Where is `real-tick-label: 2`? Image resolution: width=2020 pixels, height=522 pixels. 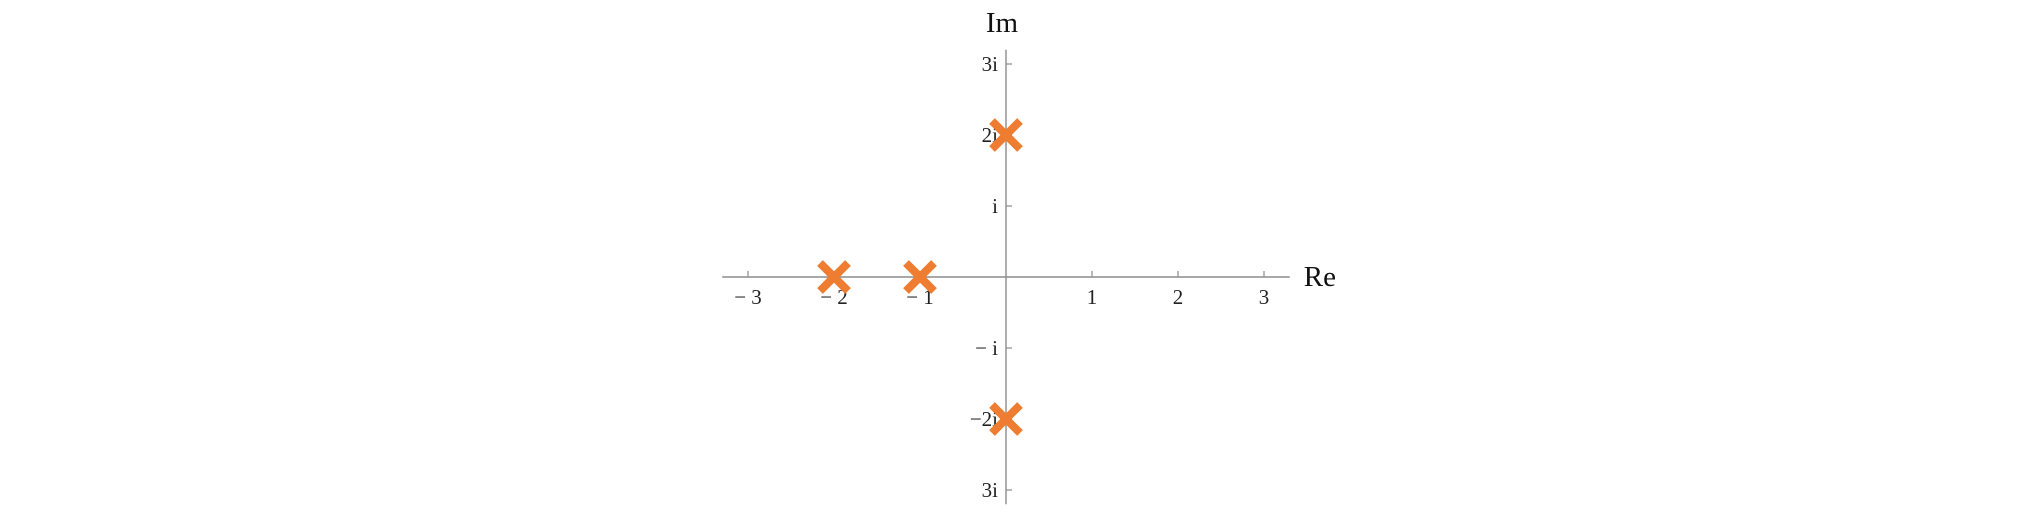 real-tick-label: 2 is located at coordinates (1178, 297).